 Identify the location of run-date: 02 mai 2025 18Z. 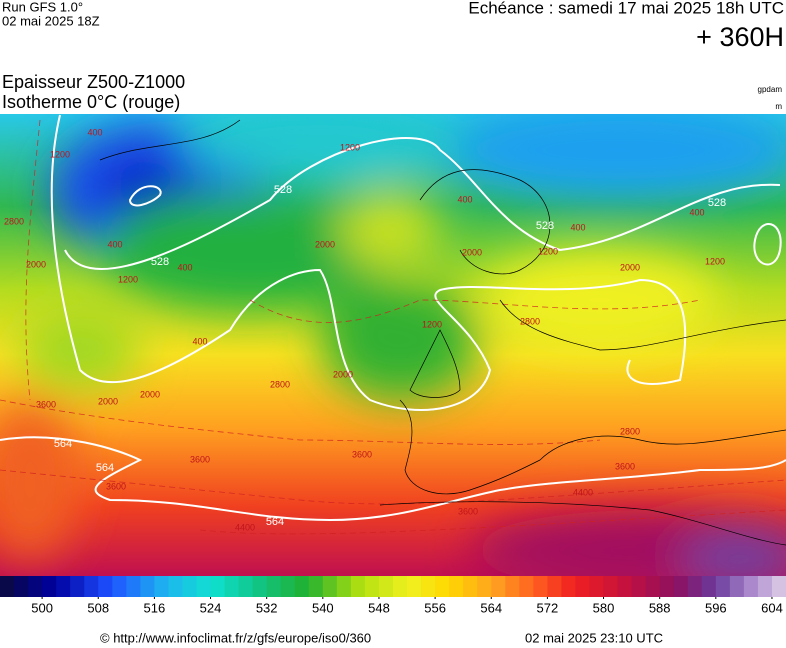
(51, 20).